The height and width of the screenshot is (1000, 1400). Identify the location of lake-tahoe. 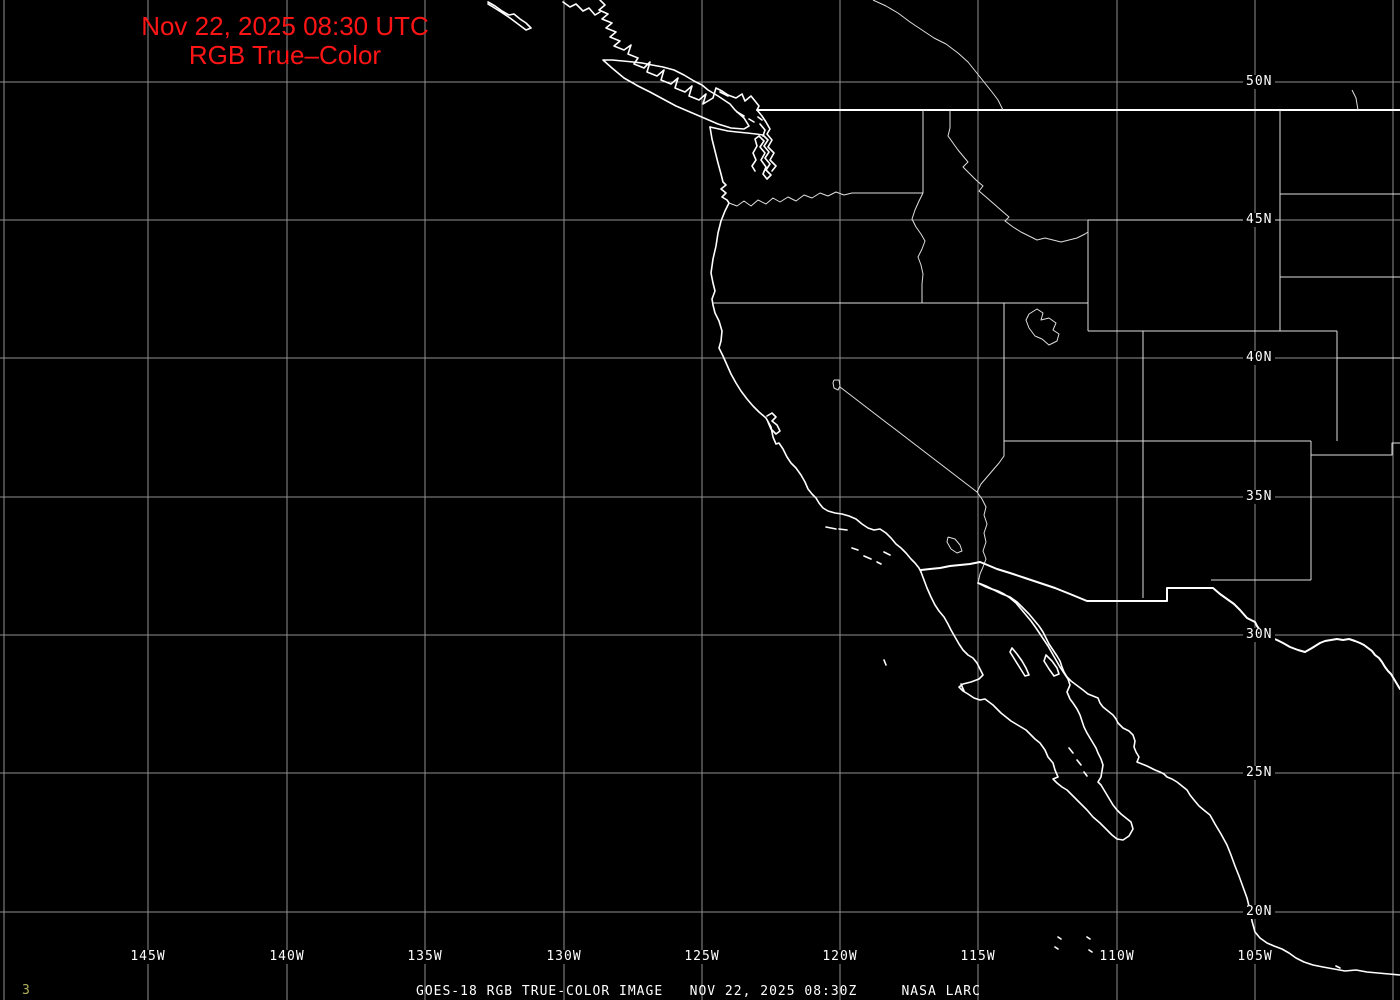
(836, 385).